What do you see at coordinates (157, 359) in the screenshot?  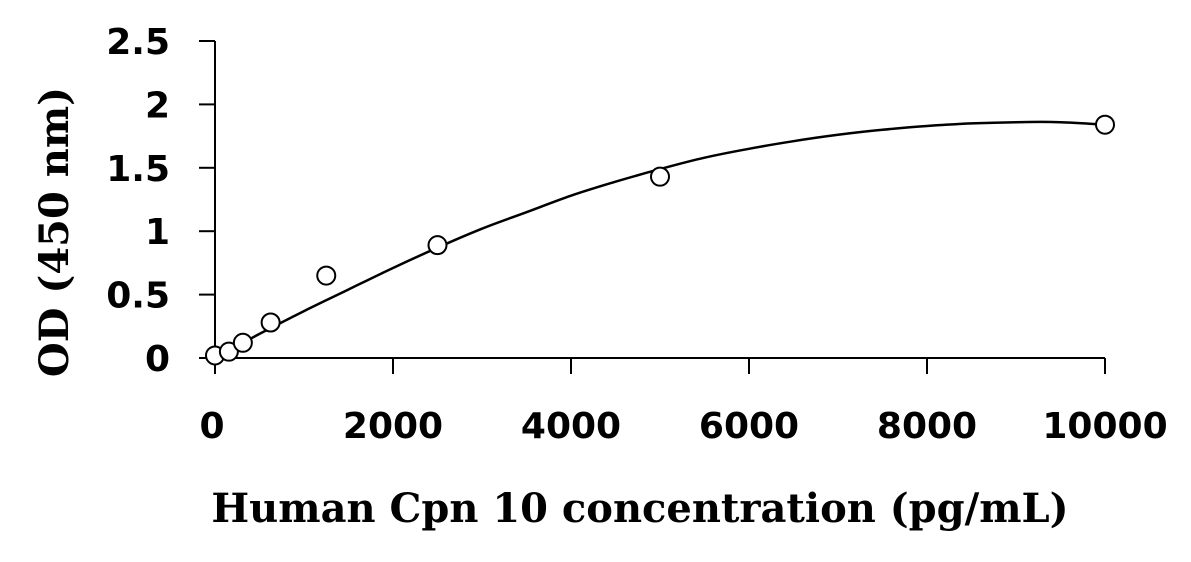 I see `y-tick-label: 0` at bounding box center [157, 359].